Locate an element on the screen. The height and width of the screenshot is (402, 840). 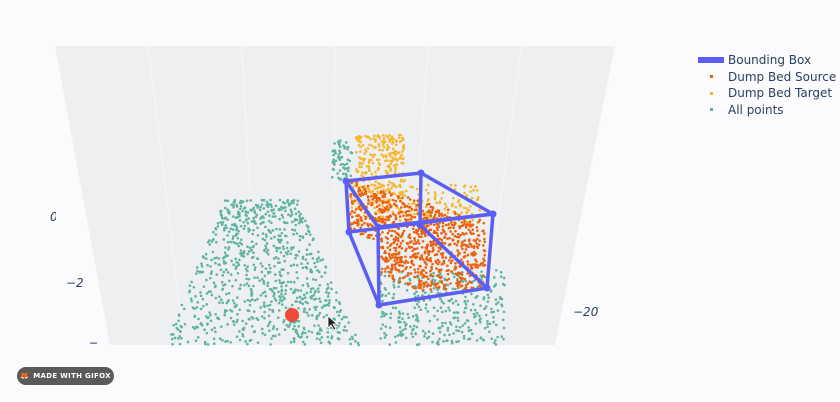
grid-line is located at coordinates (166, 195).